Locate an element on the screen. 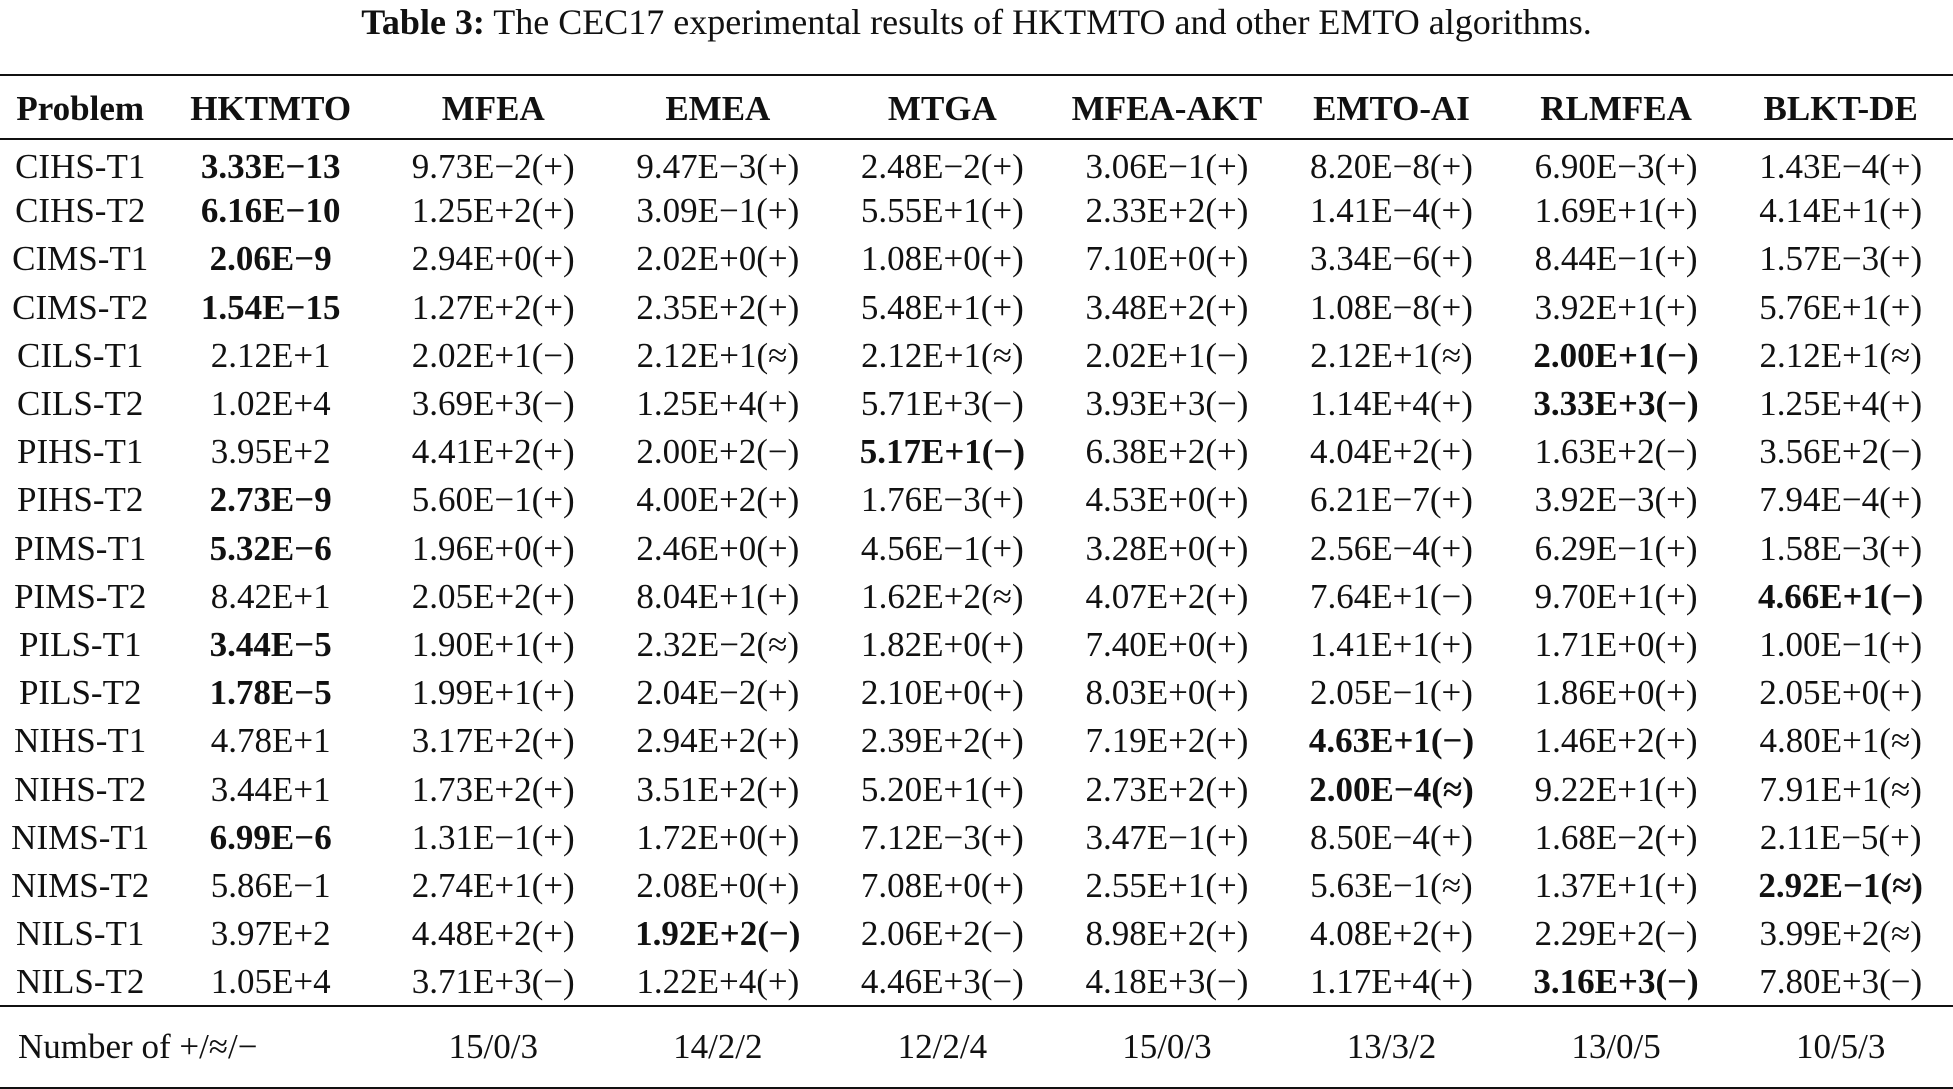  result-cell: 1.92E+2(−) is located at coordinates (718, 934).